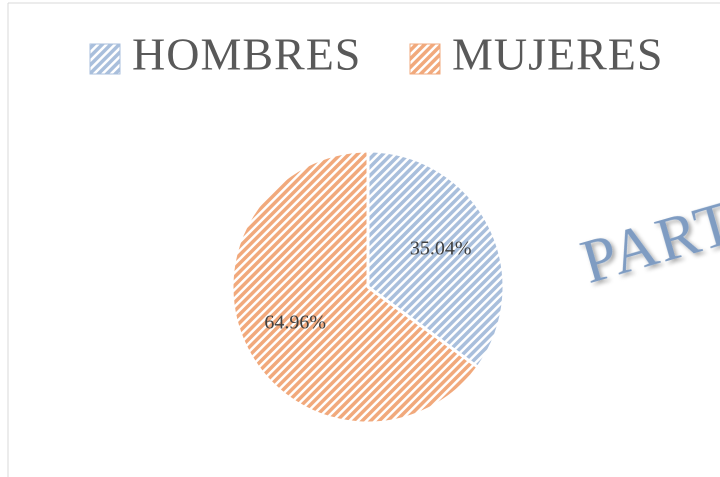 The height and width of the screenshot is (477, 720). I want to click on pie-slice, so click(436, 259).